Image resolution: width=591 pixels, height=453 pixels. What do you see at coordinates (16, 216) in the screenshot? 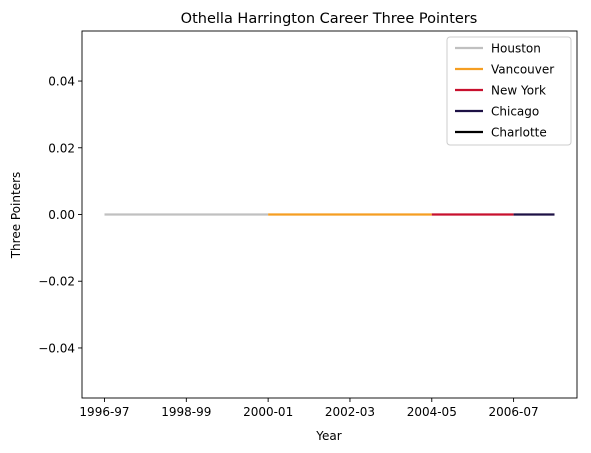
I see `y-axis-label: Three Pointers` at bounding box center [16, 216].